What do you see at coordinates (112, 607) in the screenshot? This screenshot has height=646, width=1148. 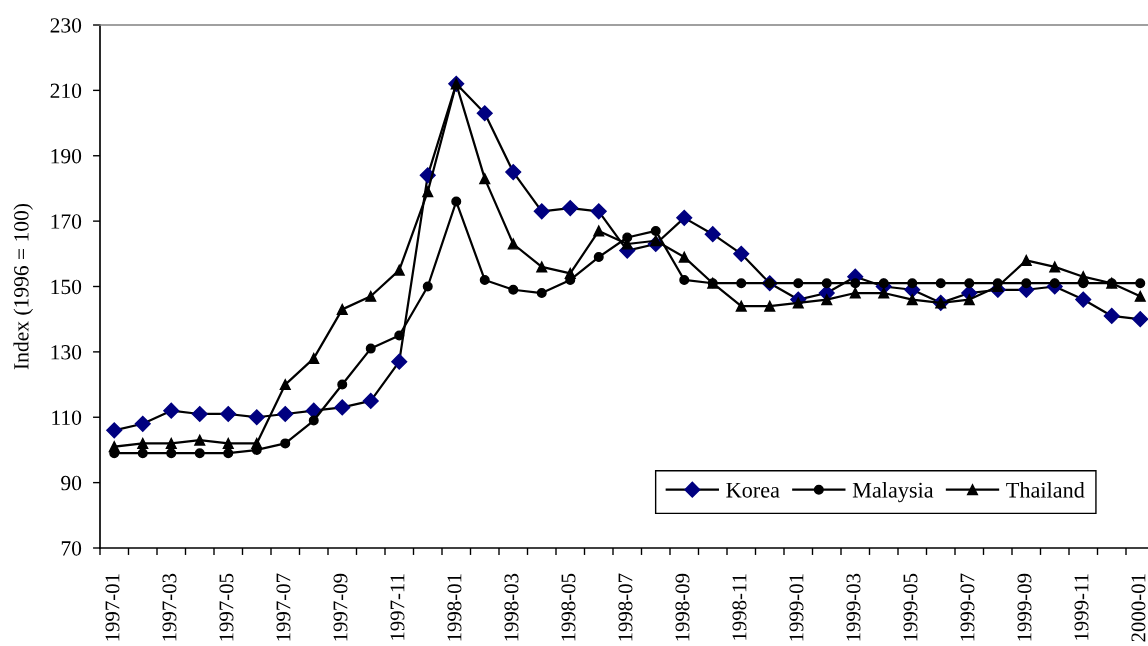 I see `x-tick-label: 1997-01` at bounding box center [112, 607].